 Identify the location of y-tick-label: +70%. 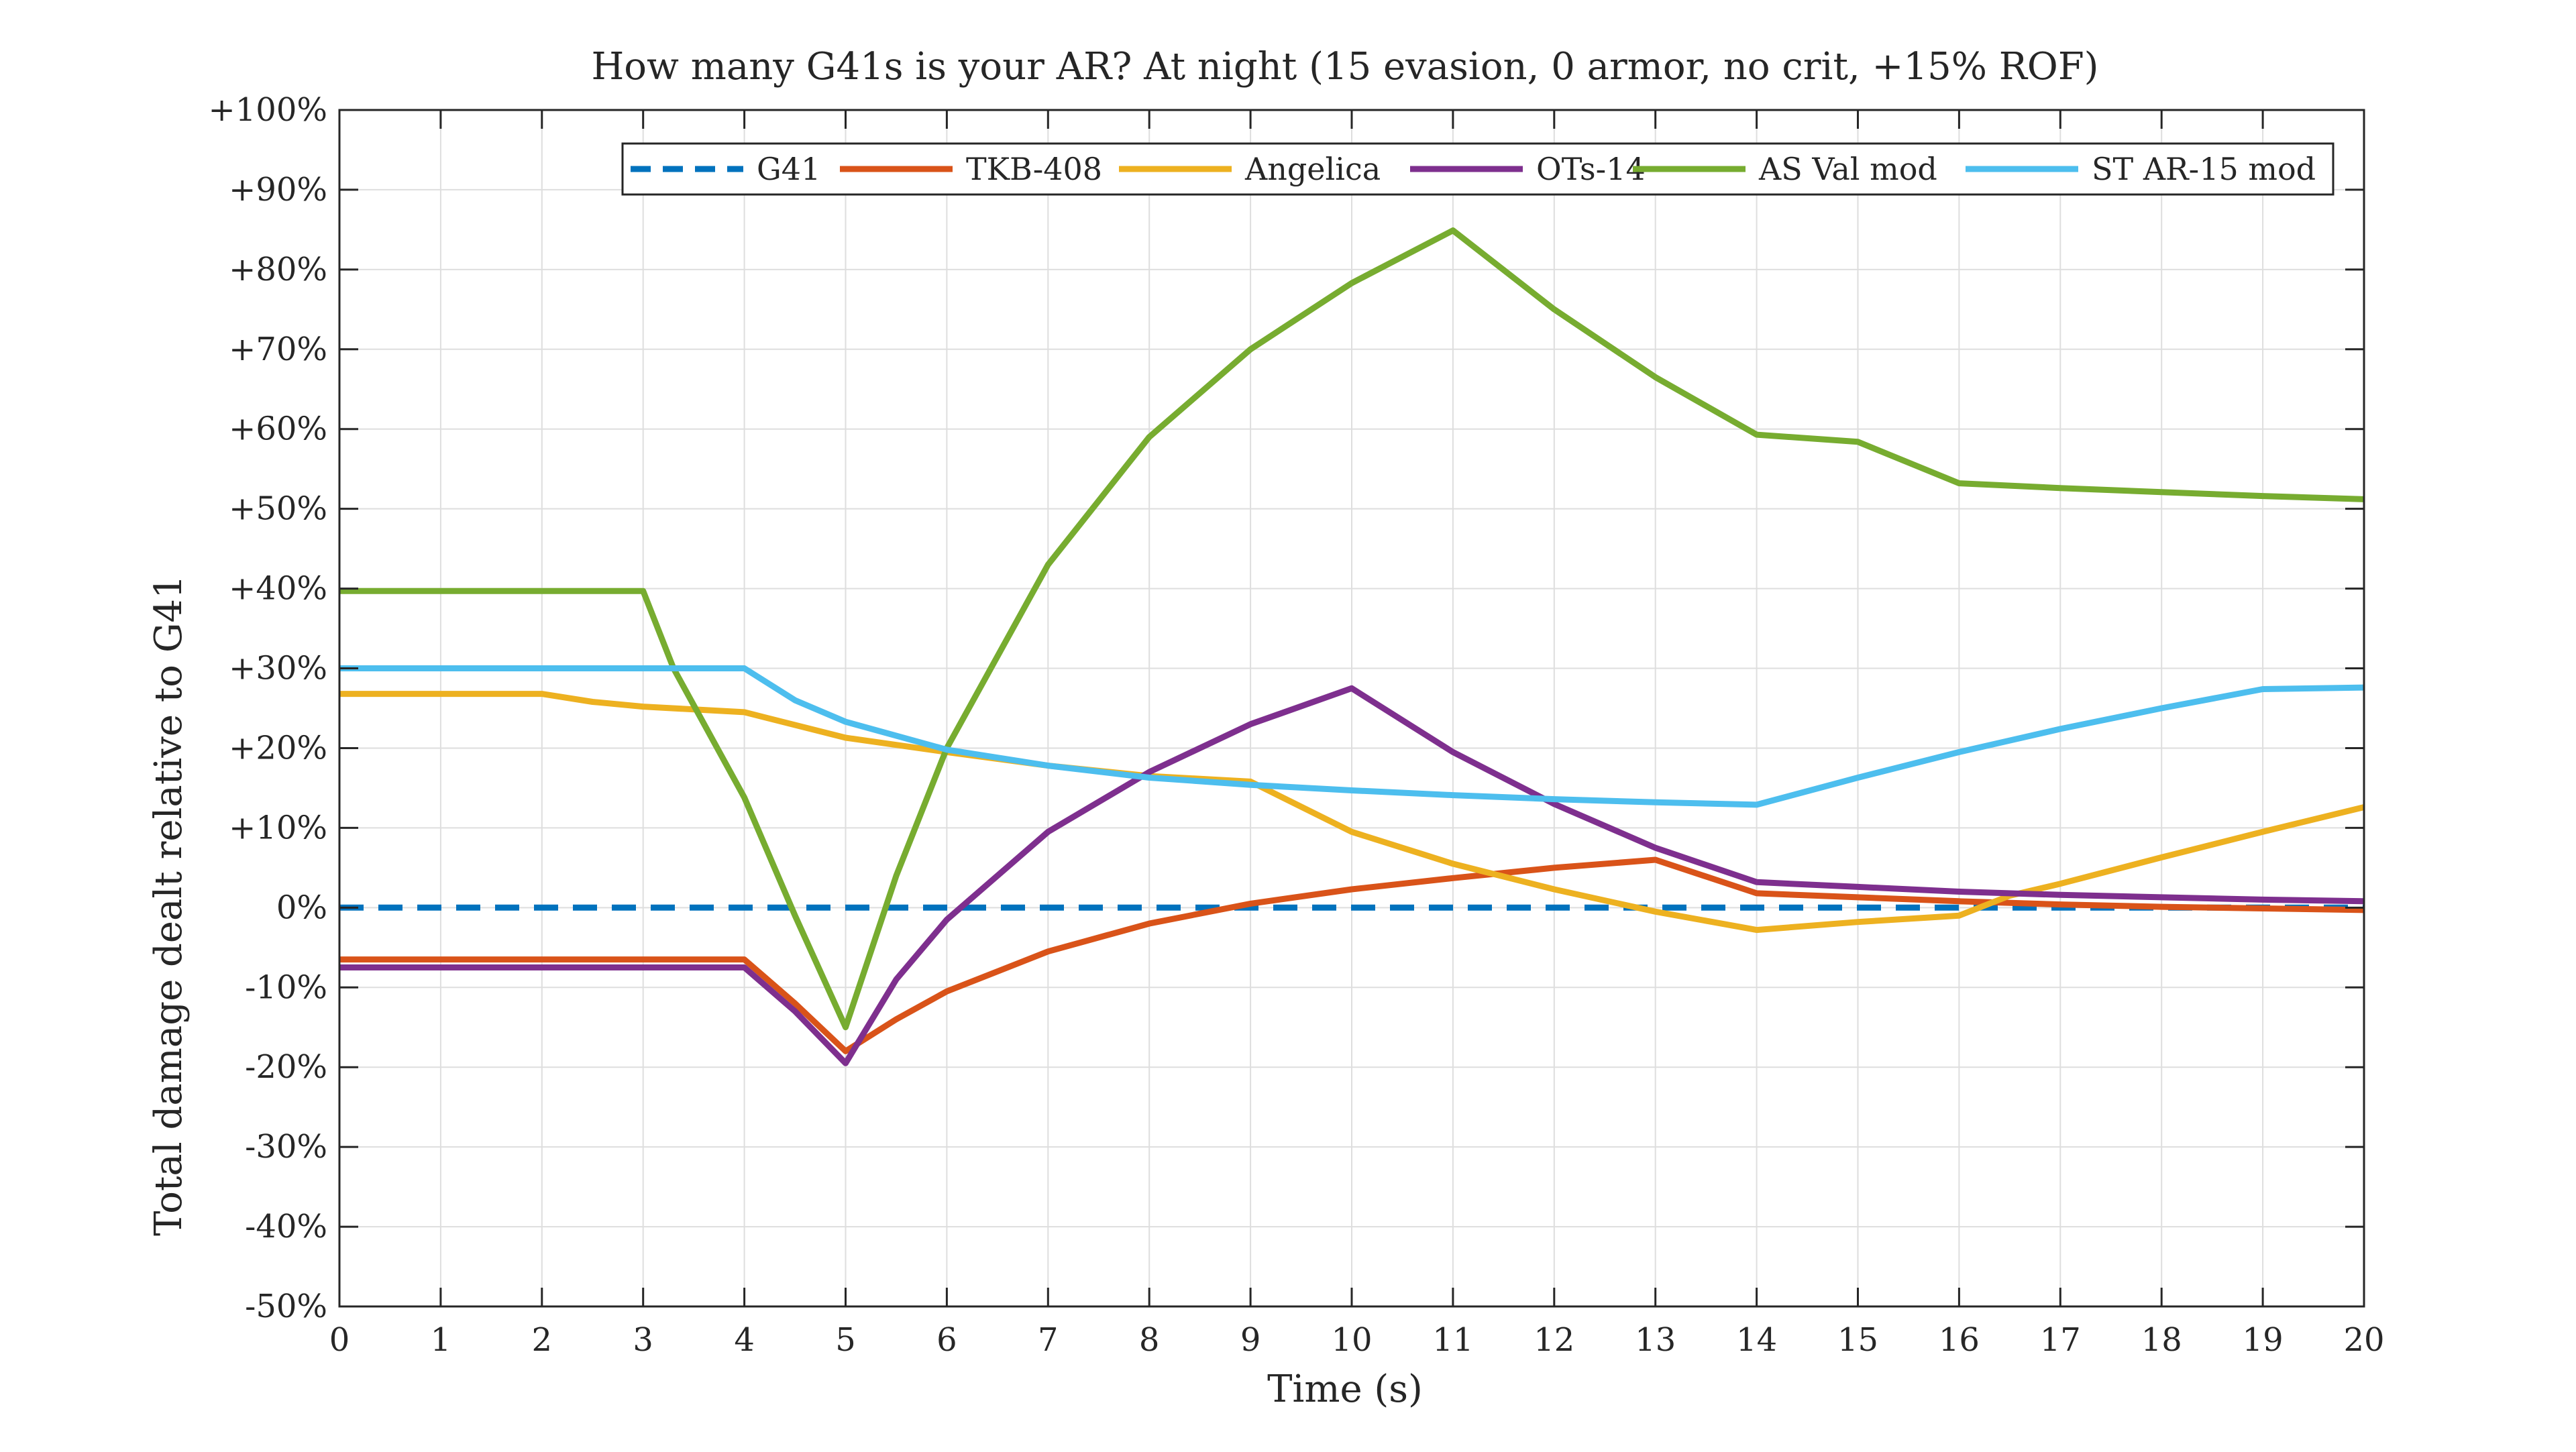
(278, 349).